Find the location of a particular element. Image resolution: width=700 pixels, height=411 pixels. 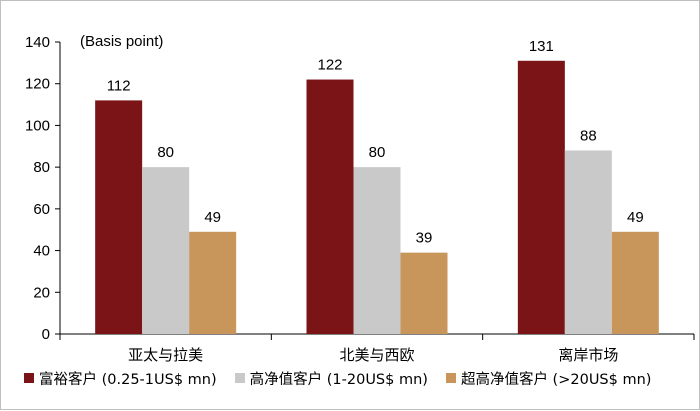

legend-label-hnw: 高净值客户 (1-20US$ mn) is located at coordinates (338, 379).